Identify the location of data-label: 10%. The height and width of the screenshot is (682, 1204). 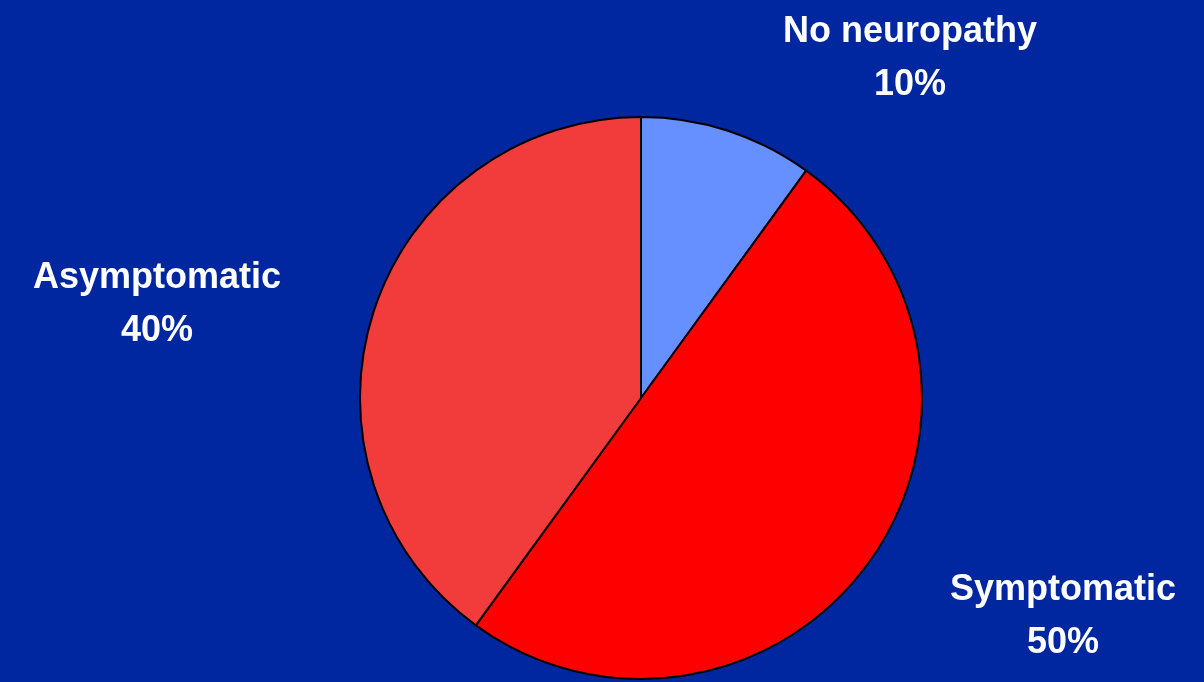
(910, 82).